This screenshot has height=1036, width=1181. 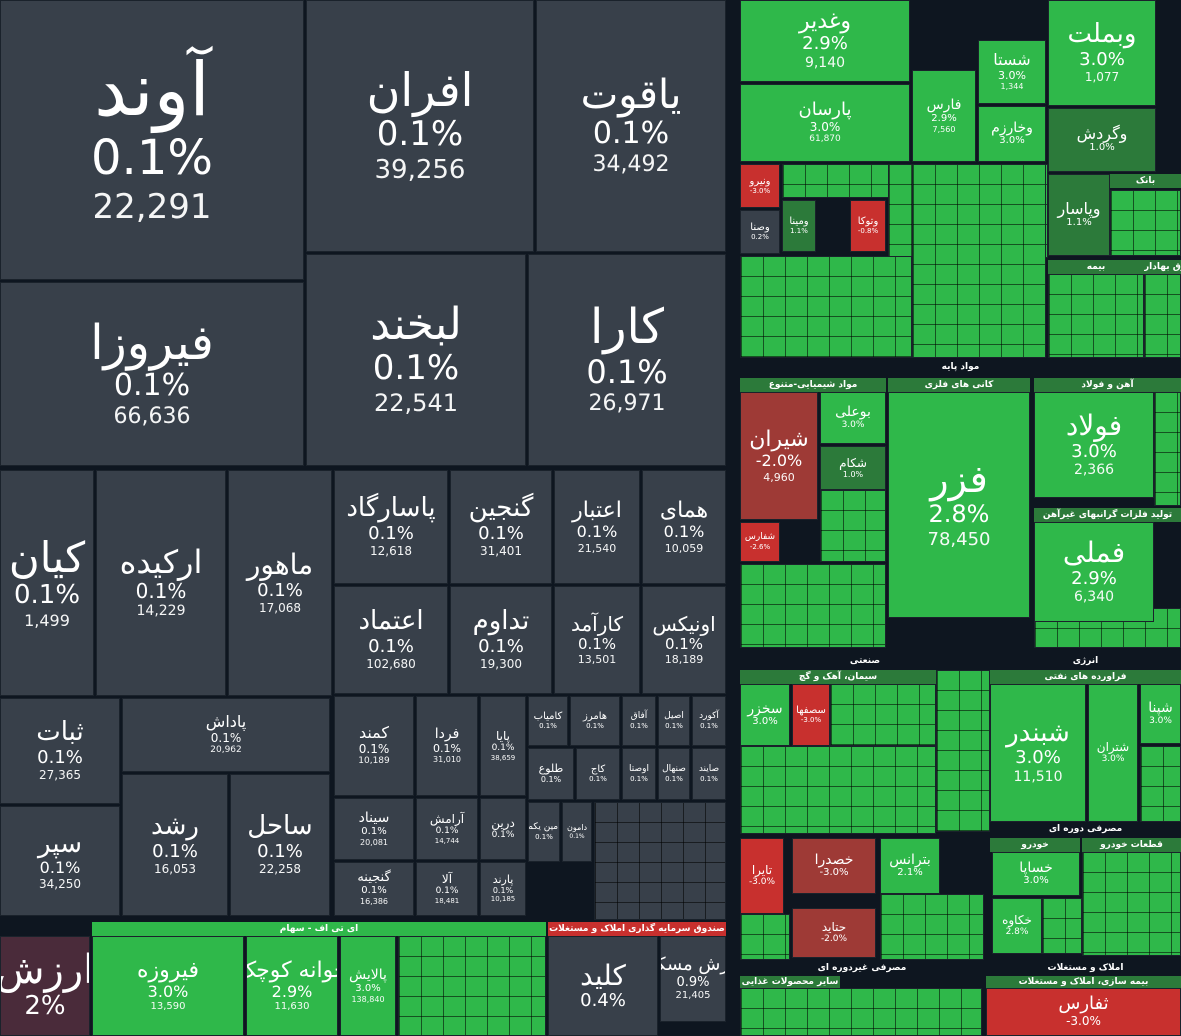 I want to click on treemap-tile: پاداش 0.1% 20,962, so click(x=226, y=735).